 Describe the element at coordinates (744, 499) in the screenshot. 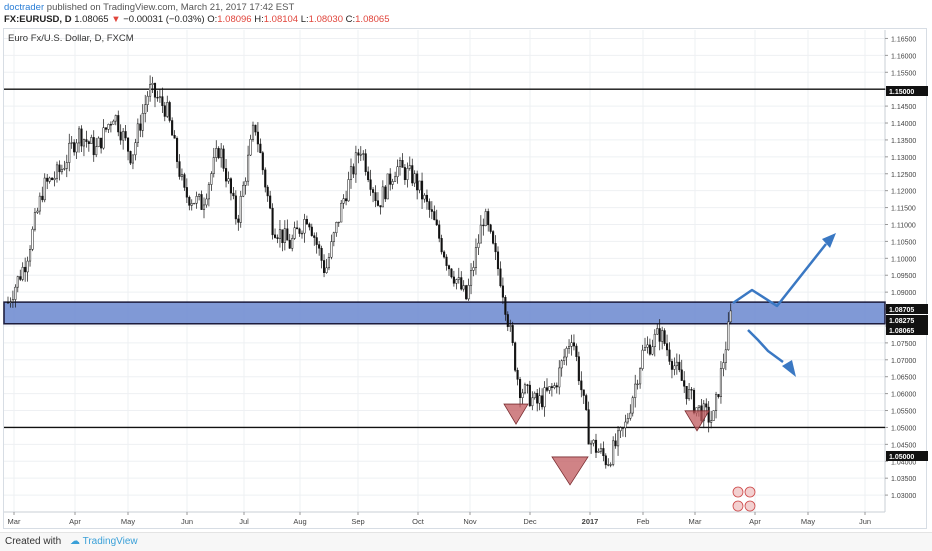

I see `event-icons` at that location.